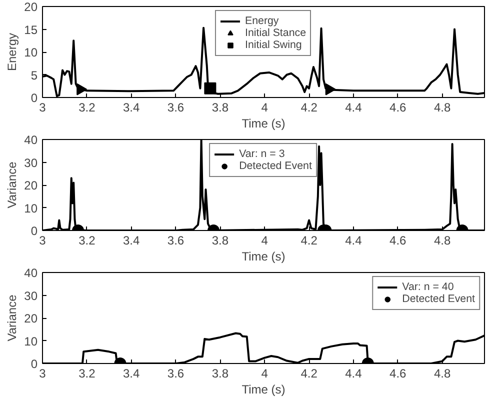 This screenshot has height=401, width=492. Describe the element at coordinates (262, 154) in the screenshot. I see `legend-label: Var: n = 3` at that location.